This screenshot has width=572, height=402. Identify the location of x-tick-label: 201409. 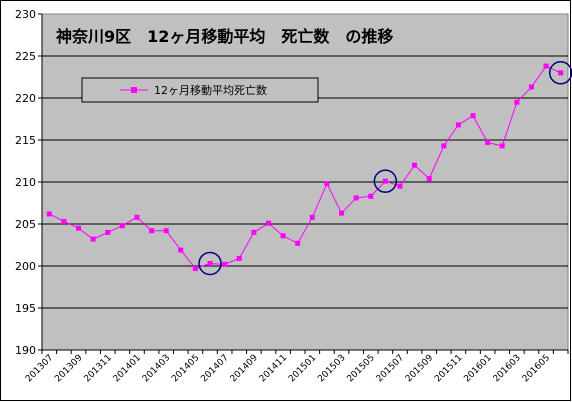
(245, 369).